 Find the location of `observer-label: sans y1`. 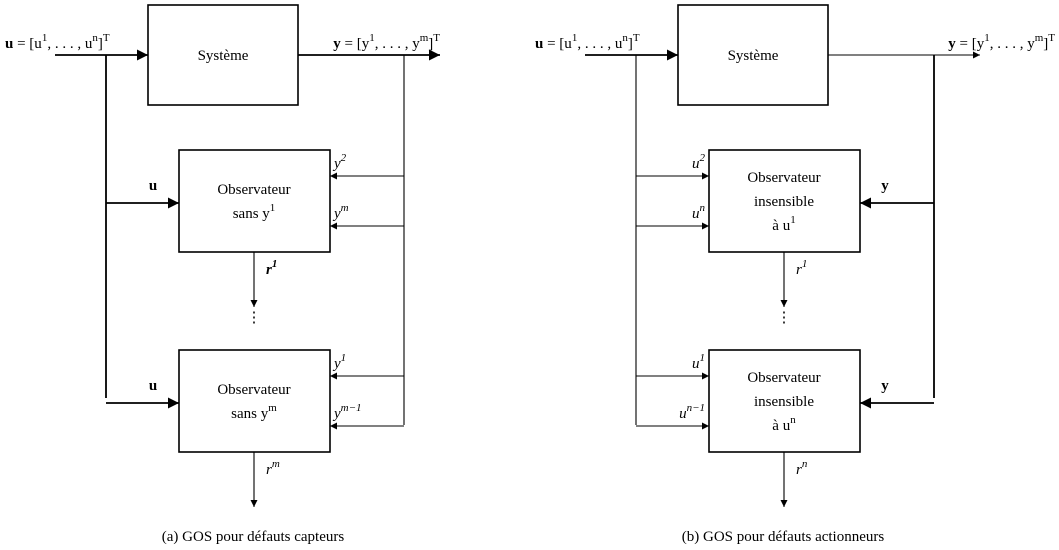

observer-label: sans y1 is located at coordinates (254, 212).